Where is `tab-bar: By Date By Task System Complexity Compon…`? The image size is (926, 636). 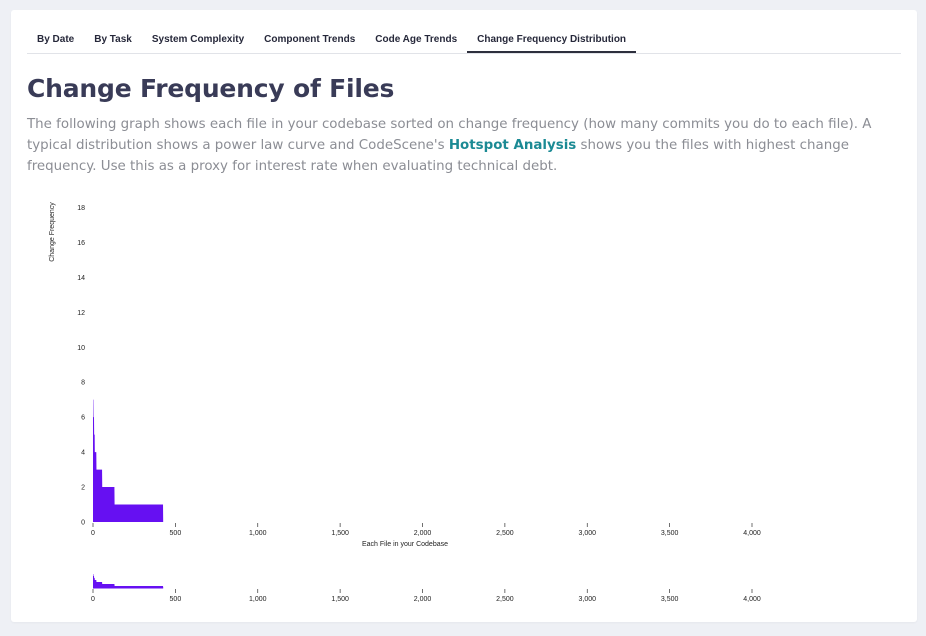 tab-bar: By Date By Task System Complexity Compon… is located at coordinates (464, 42).